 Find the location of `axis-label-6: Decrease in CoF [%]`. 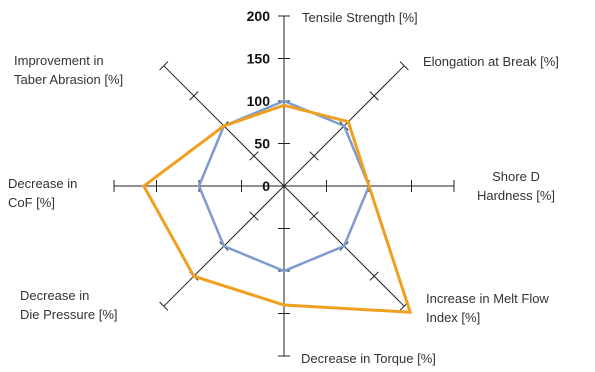

axis-label-6: Decrease in CoF [%] is located at coordinates (42, 193).